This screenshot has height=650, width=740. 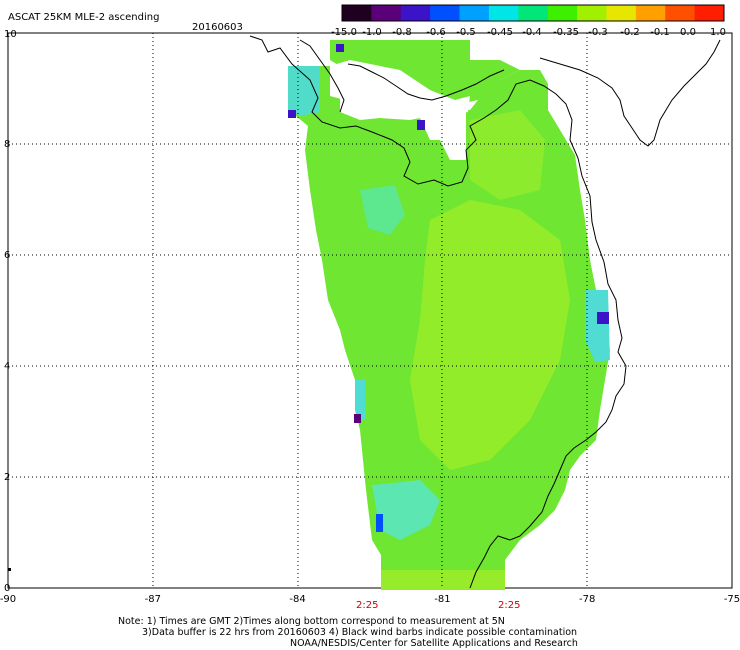 I want to click on colorbar-tick-label: -0.35, so click(x=566, y=32).